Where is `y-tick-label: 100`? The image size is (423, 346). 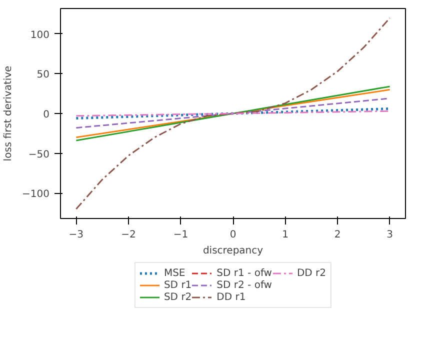
y-tick-label: 100 is located at coordinates (40, 35).